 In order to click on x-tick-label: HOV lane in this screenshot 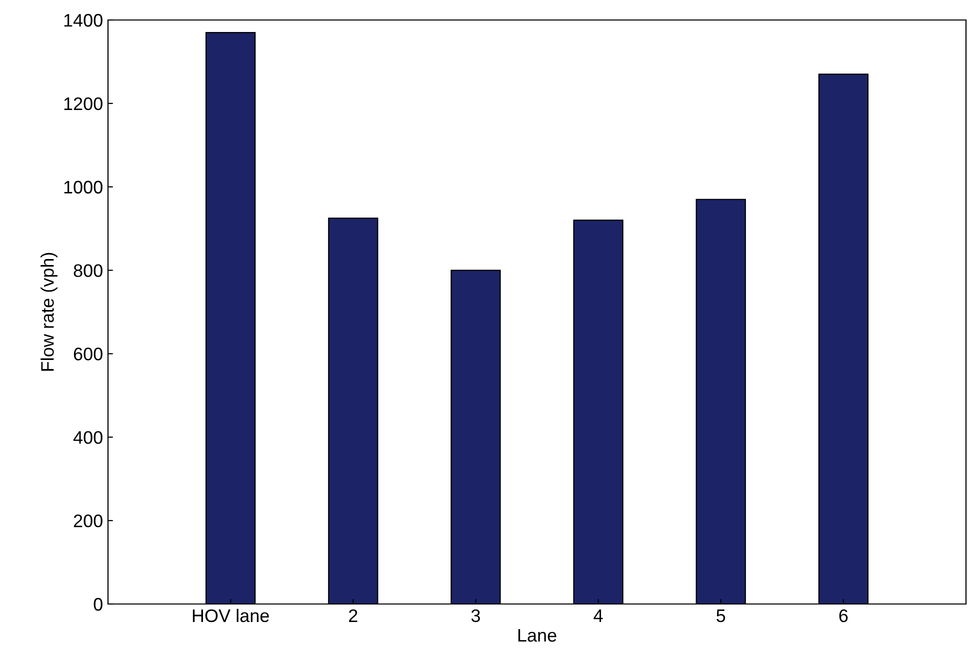, I will do `click(230, 615)`.